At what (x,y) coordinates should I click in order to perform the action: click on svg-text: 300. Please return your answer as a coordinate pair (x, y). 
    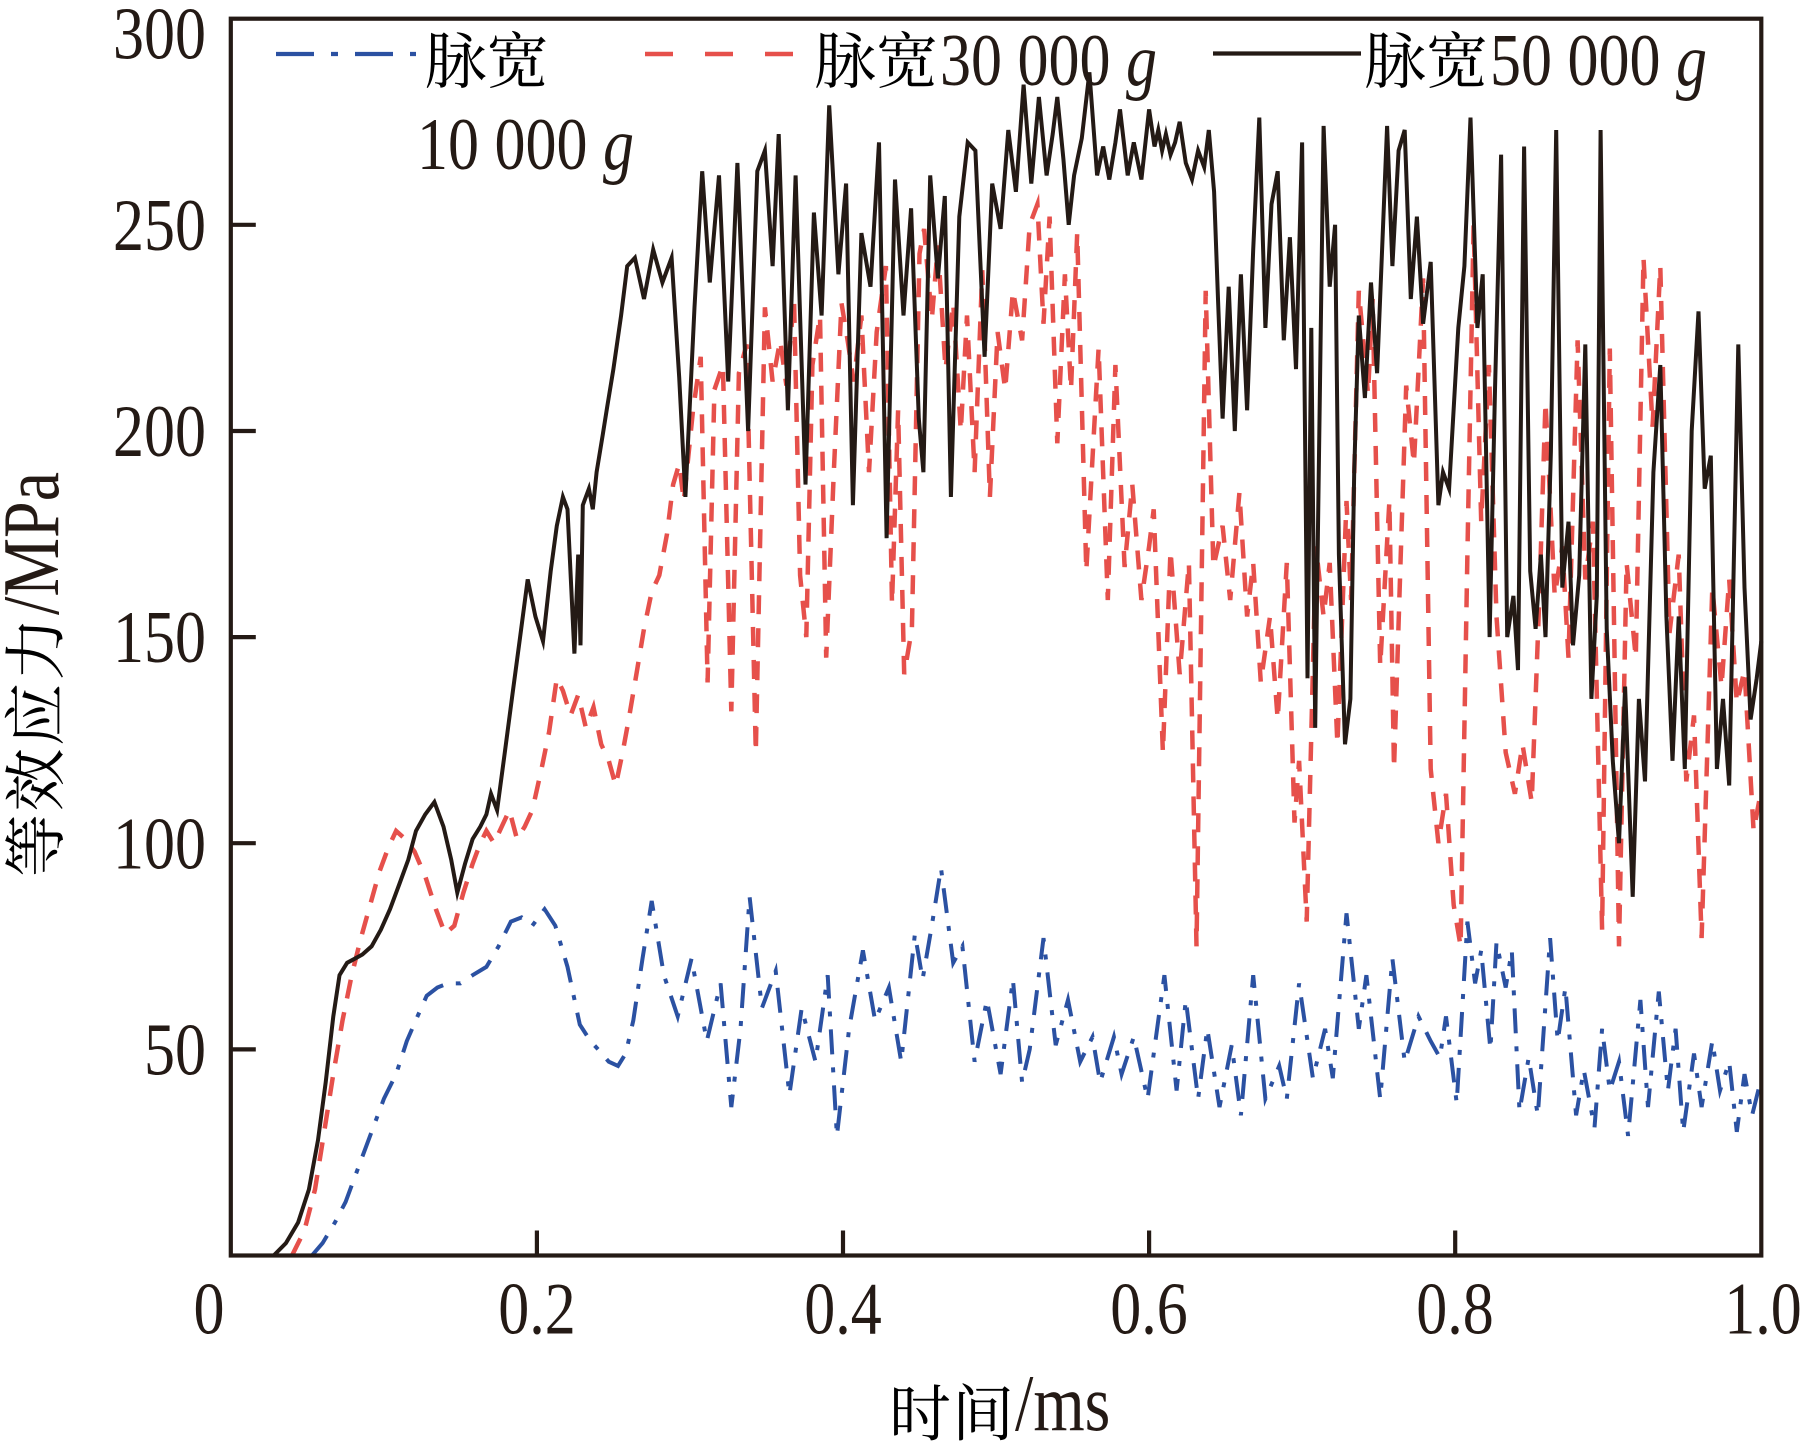
    Looking at the image, I should click on (159, 37).